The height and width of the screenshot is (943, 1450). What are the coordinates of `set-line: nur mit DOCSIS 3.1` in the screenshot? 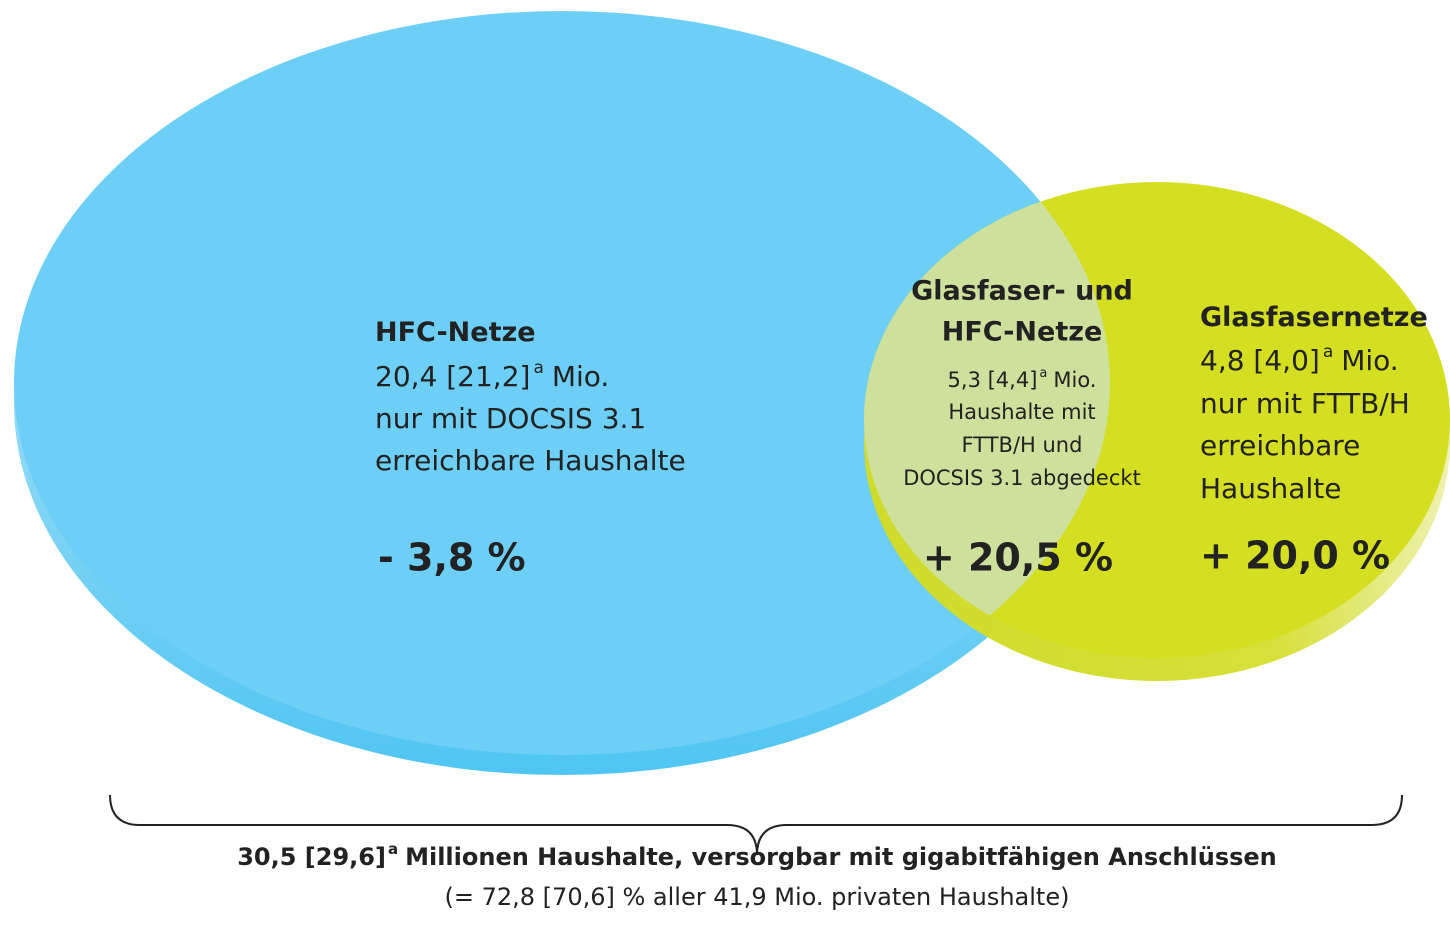 It's located at (510, 418).